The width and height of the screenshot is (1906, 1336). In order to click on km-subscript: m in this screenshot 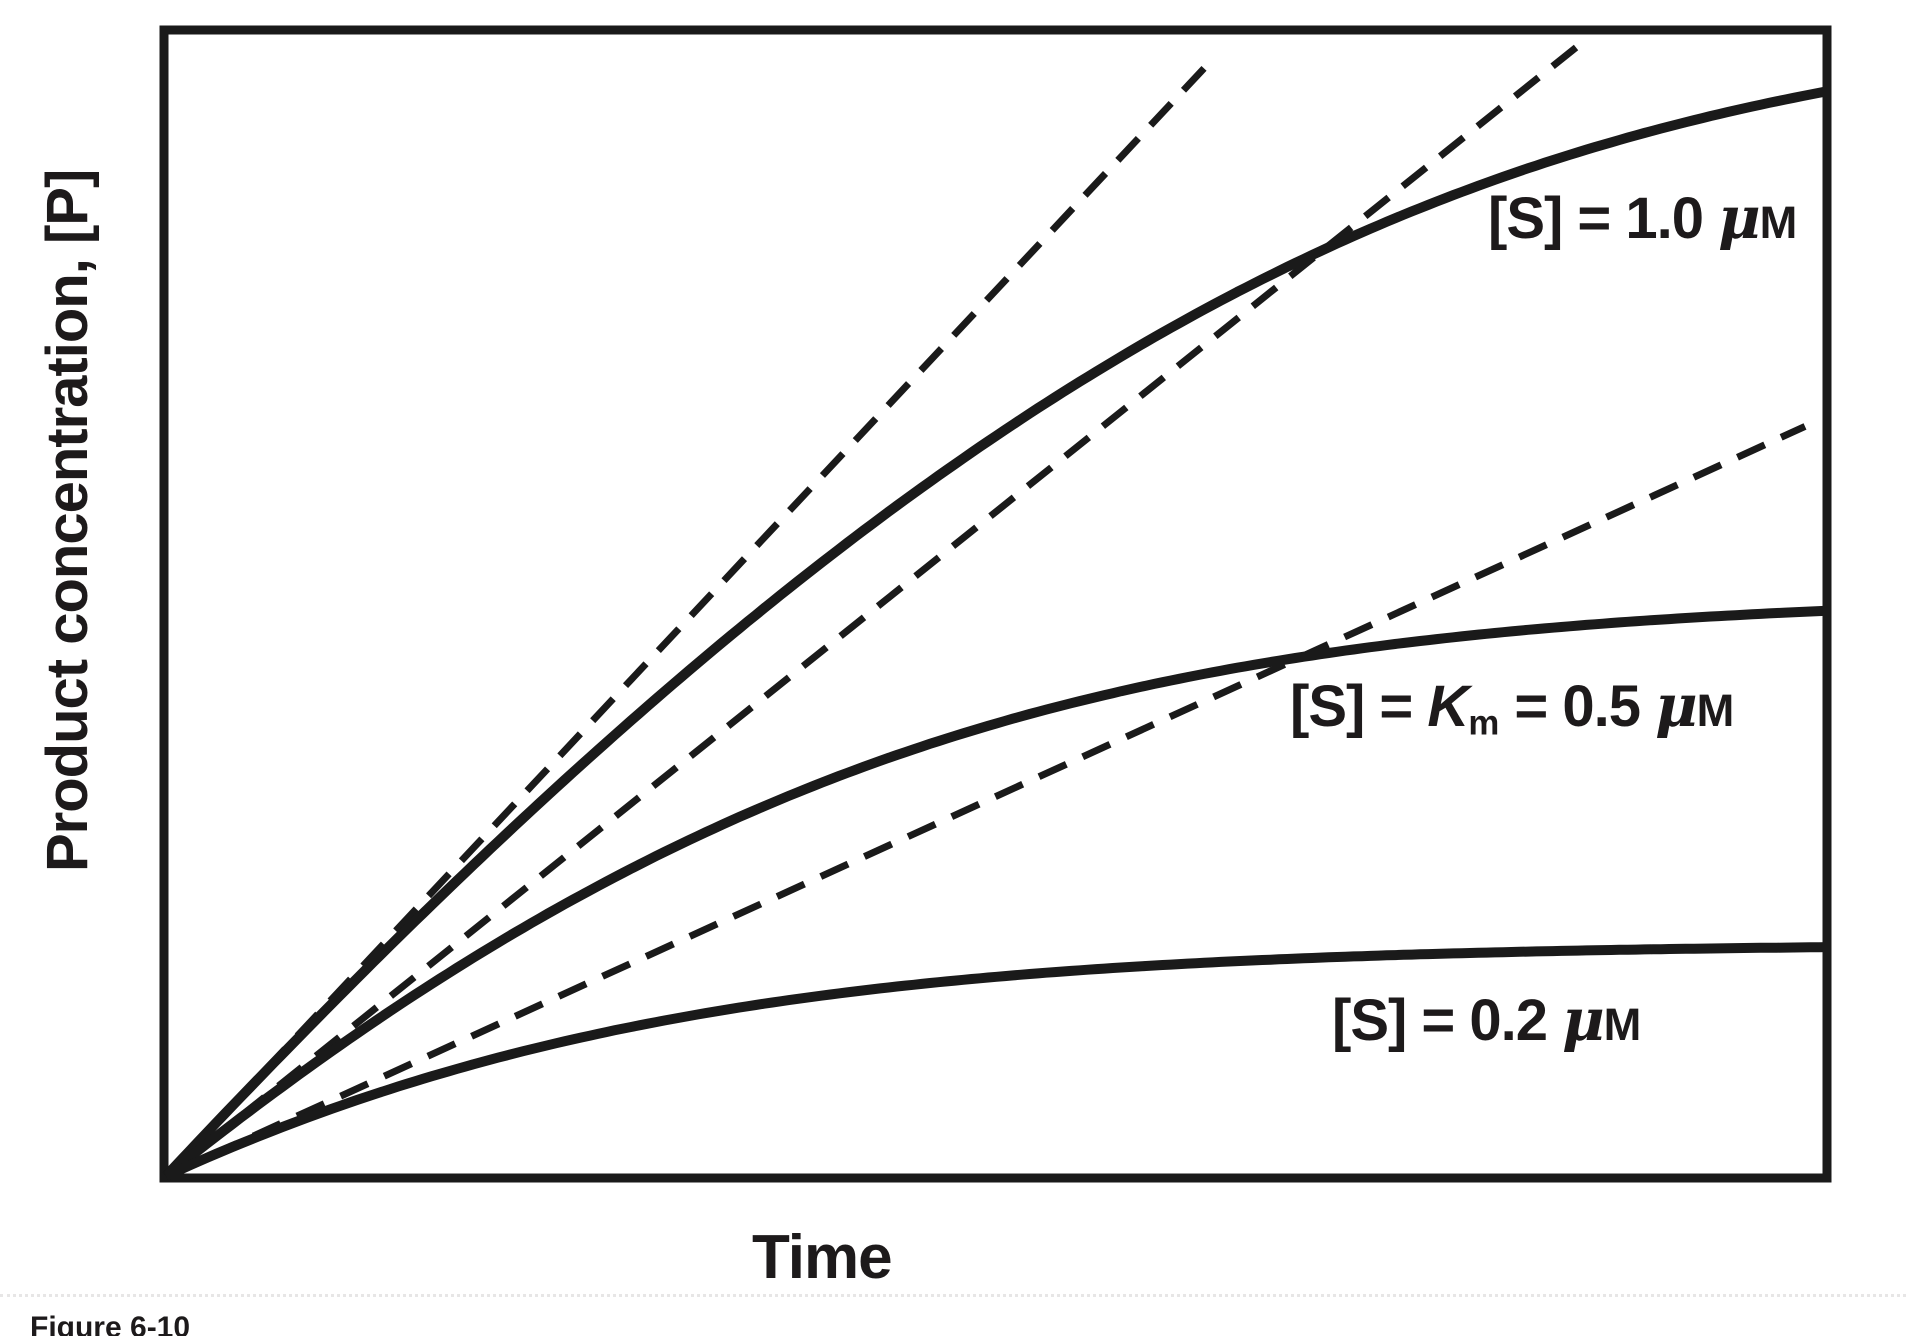, I will do `click(1484, 723)`.